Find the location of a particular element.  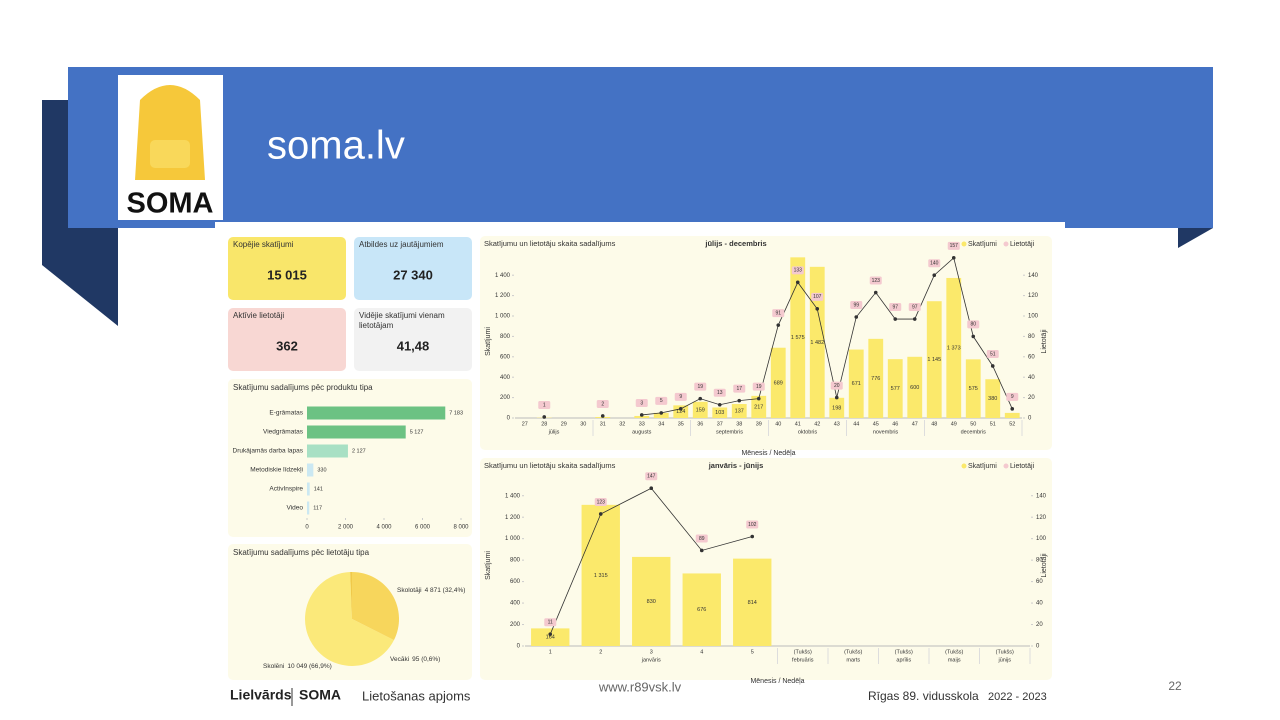

x-tick-label: 38 is located at coordinates (739, 424).